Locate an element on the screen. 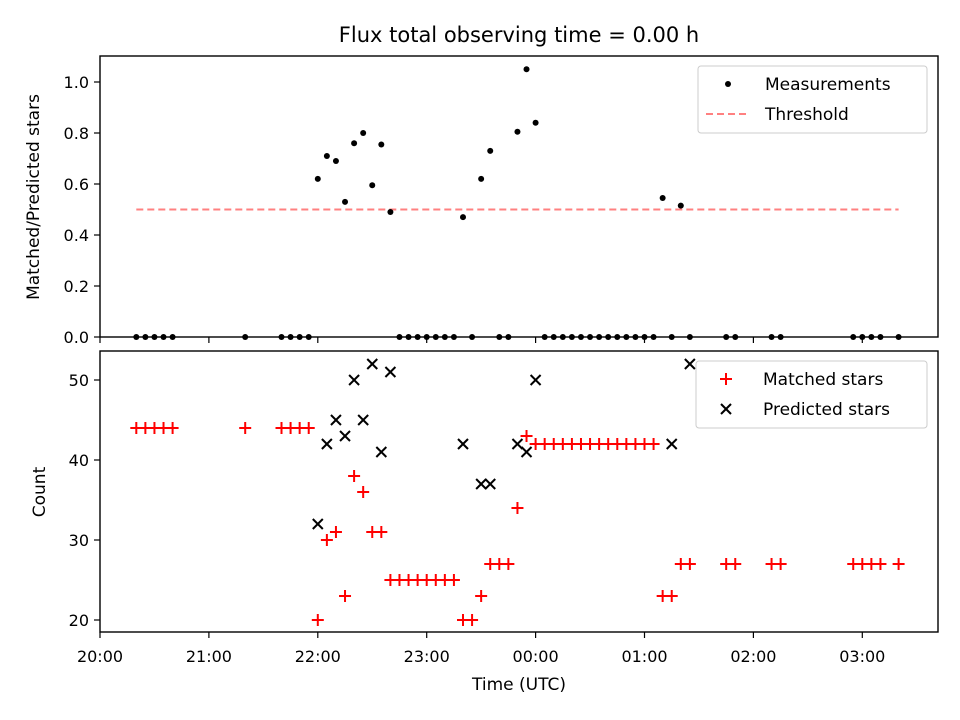 The image size is (960, 720). top-y-tick-label: 0.4 is located at coordinates (76, 235).